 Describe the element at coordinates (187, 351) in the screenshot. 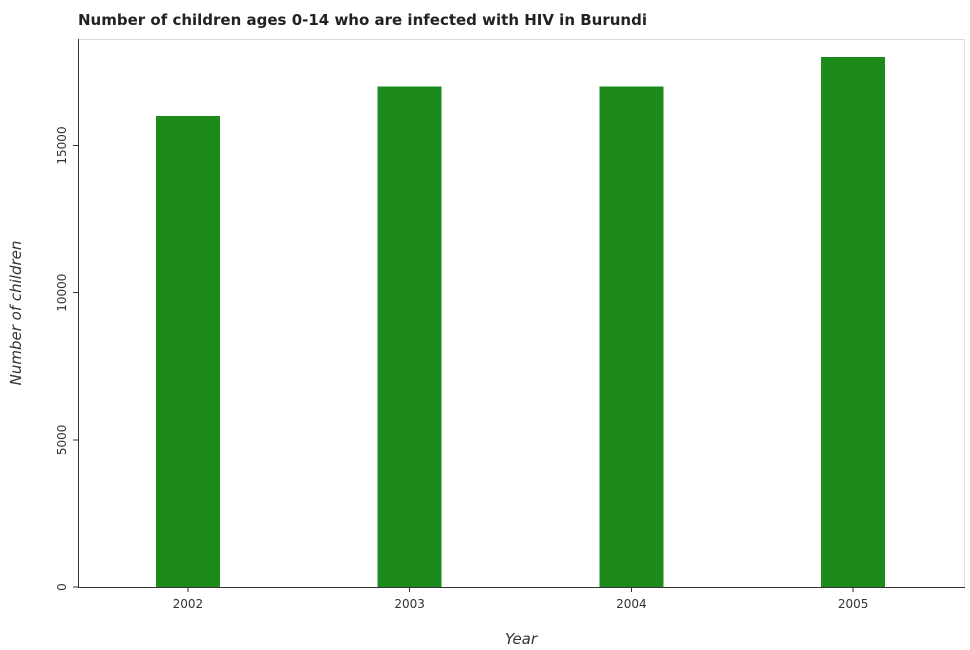

I see `bar-2002` at that location.